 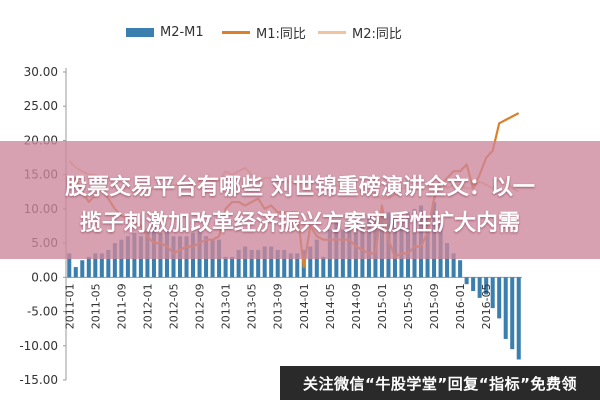 What do you see at coordinates (41, 106) in the screenshot?
I see `y-tick-label: 25.00` at bounding box center [41, 106].